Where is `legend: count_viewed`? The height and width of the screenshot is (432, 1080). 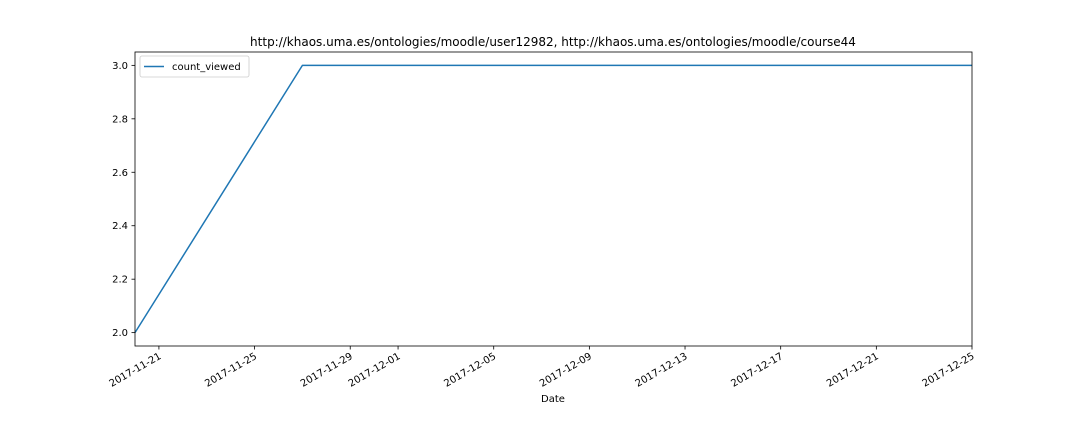
legend: count_viewed is located at coordinates (194, 66).